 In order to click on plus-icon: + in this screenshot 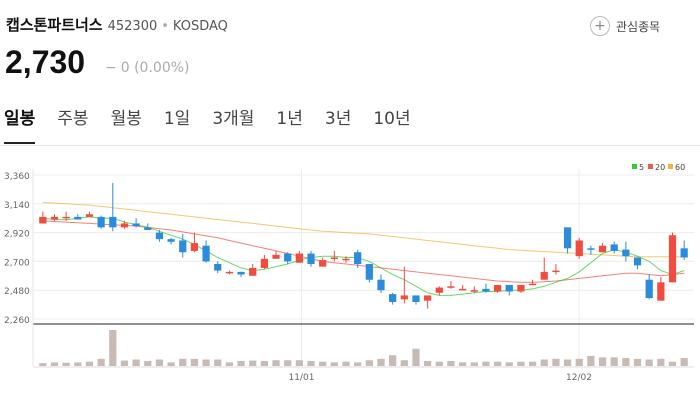, I will do `click(600, 26)`.